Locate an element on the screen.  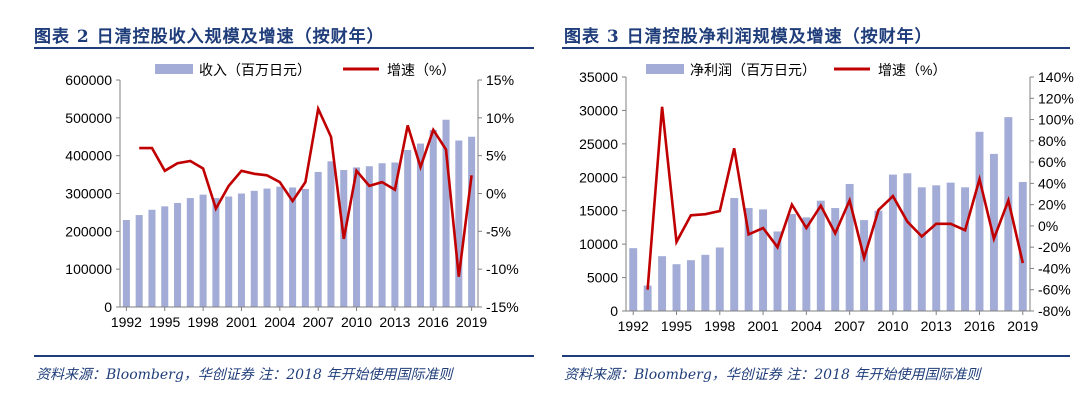
legend-label-bar: 净利润（百万日元） is located at coordinates (753, 70).